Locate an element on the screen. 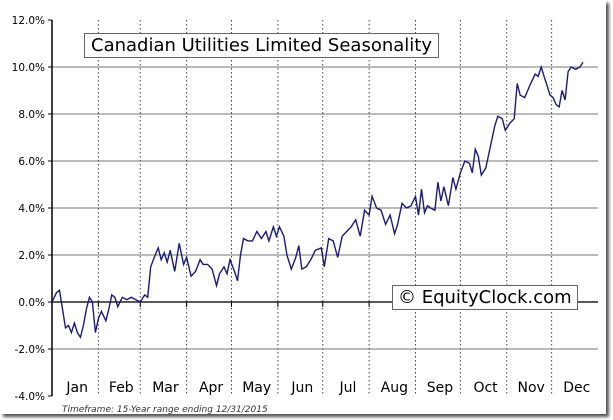 The image size is (613, 420). month-label: Jun is located at coordinates (301, 388).